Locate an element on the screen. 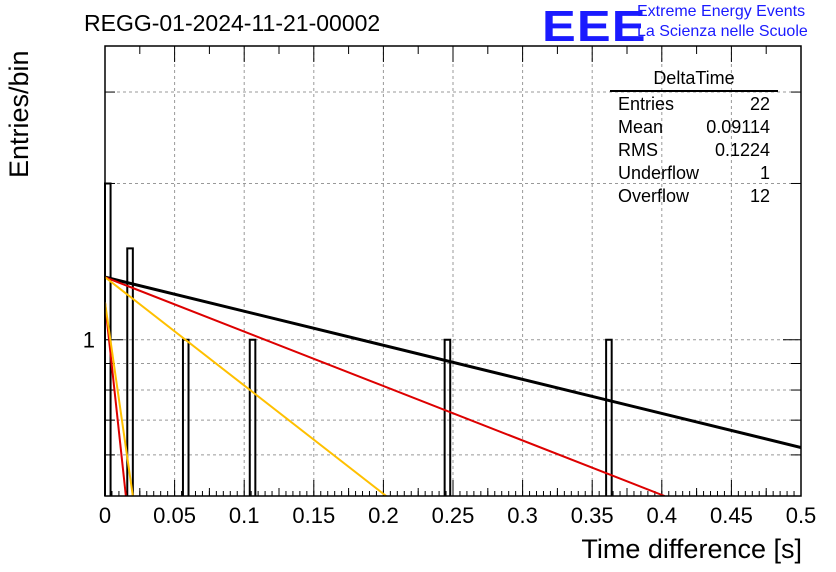 The width and height of the screenshot is (836, 572). stats-row-underflow: Underflow 1 is located at coordinates (694, 173).